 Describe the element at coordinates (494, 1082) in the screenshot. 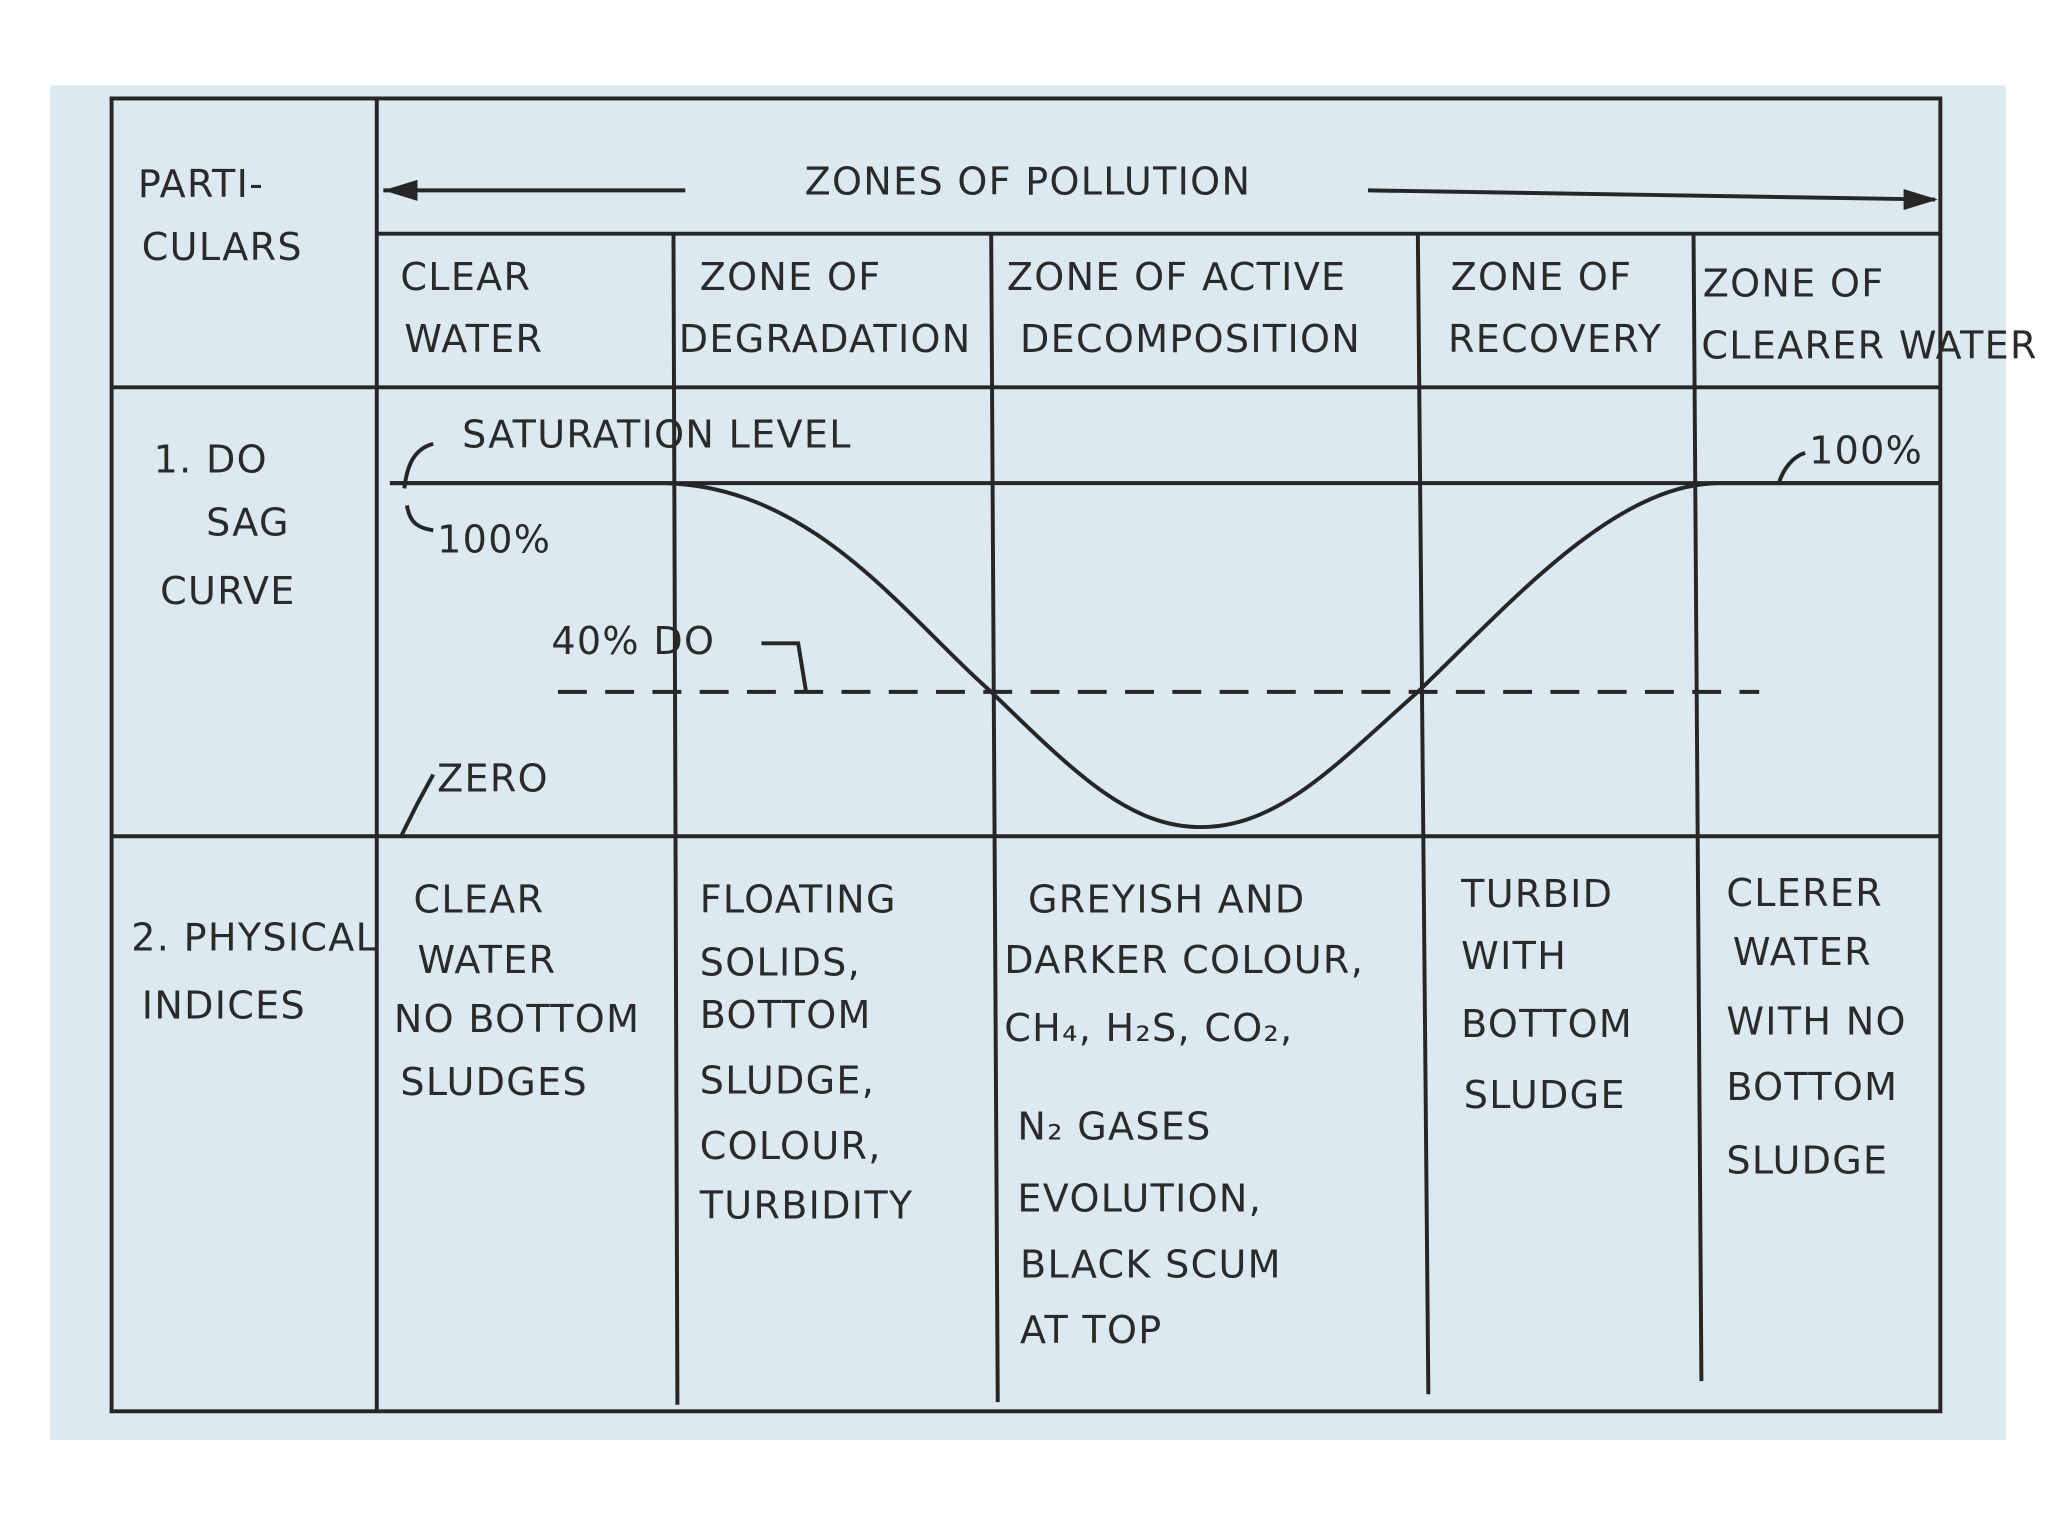

I see `physical-index: SLUDGES` at that location.